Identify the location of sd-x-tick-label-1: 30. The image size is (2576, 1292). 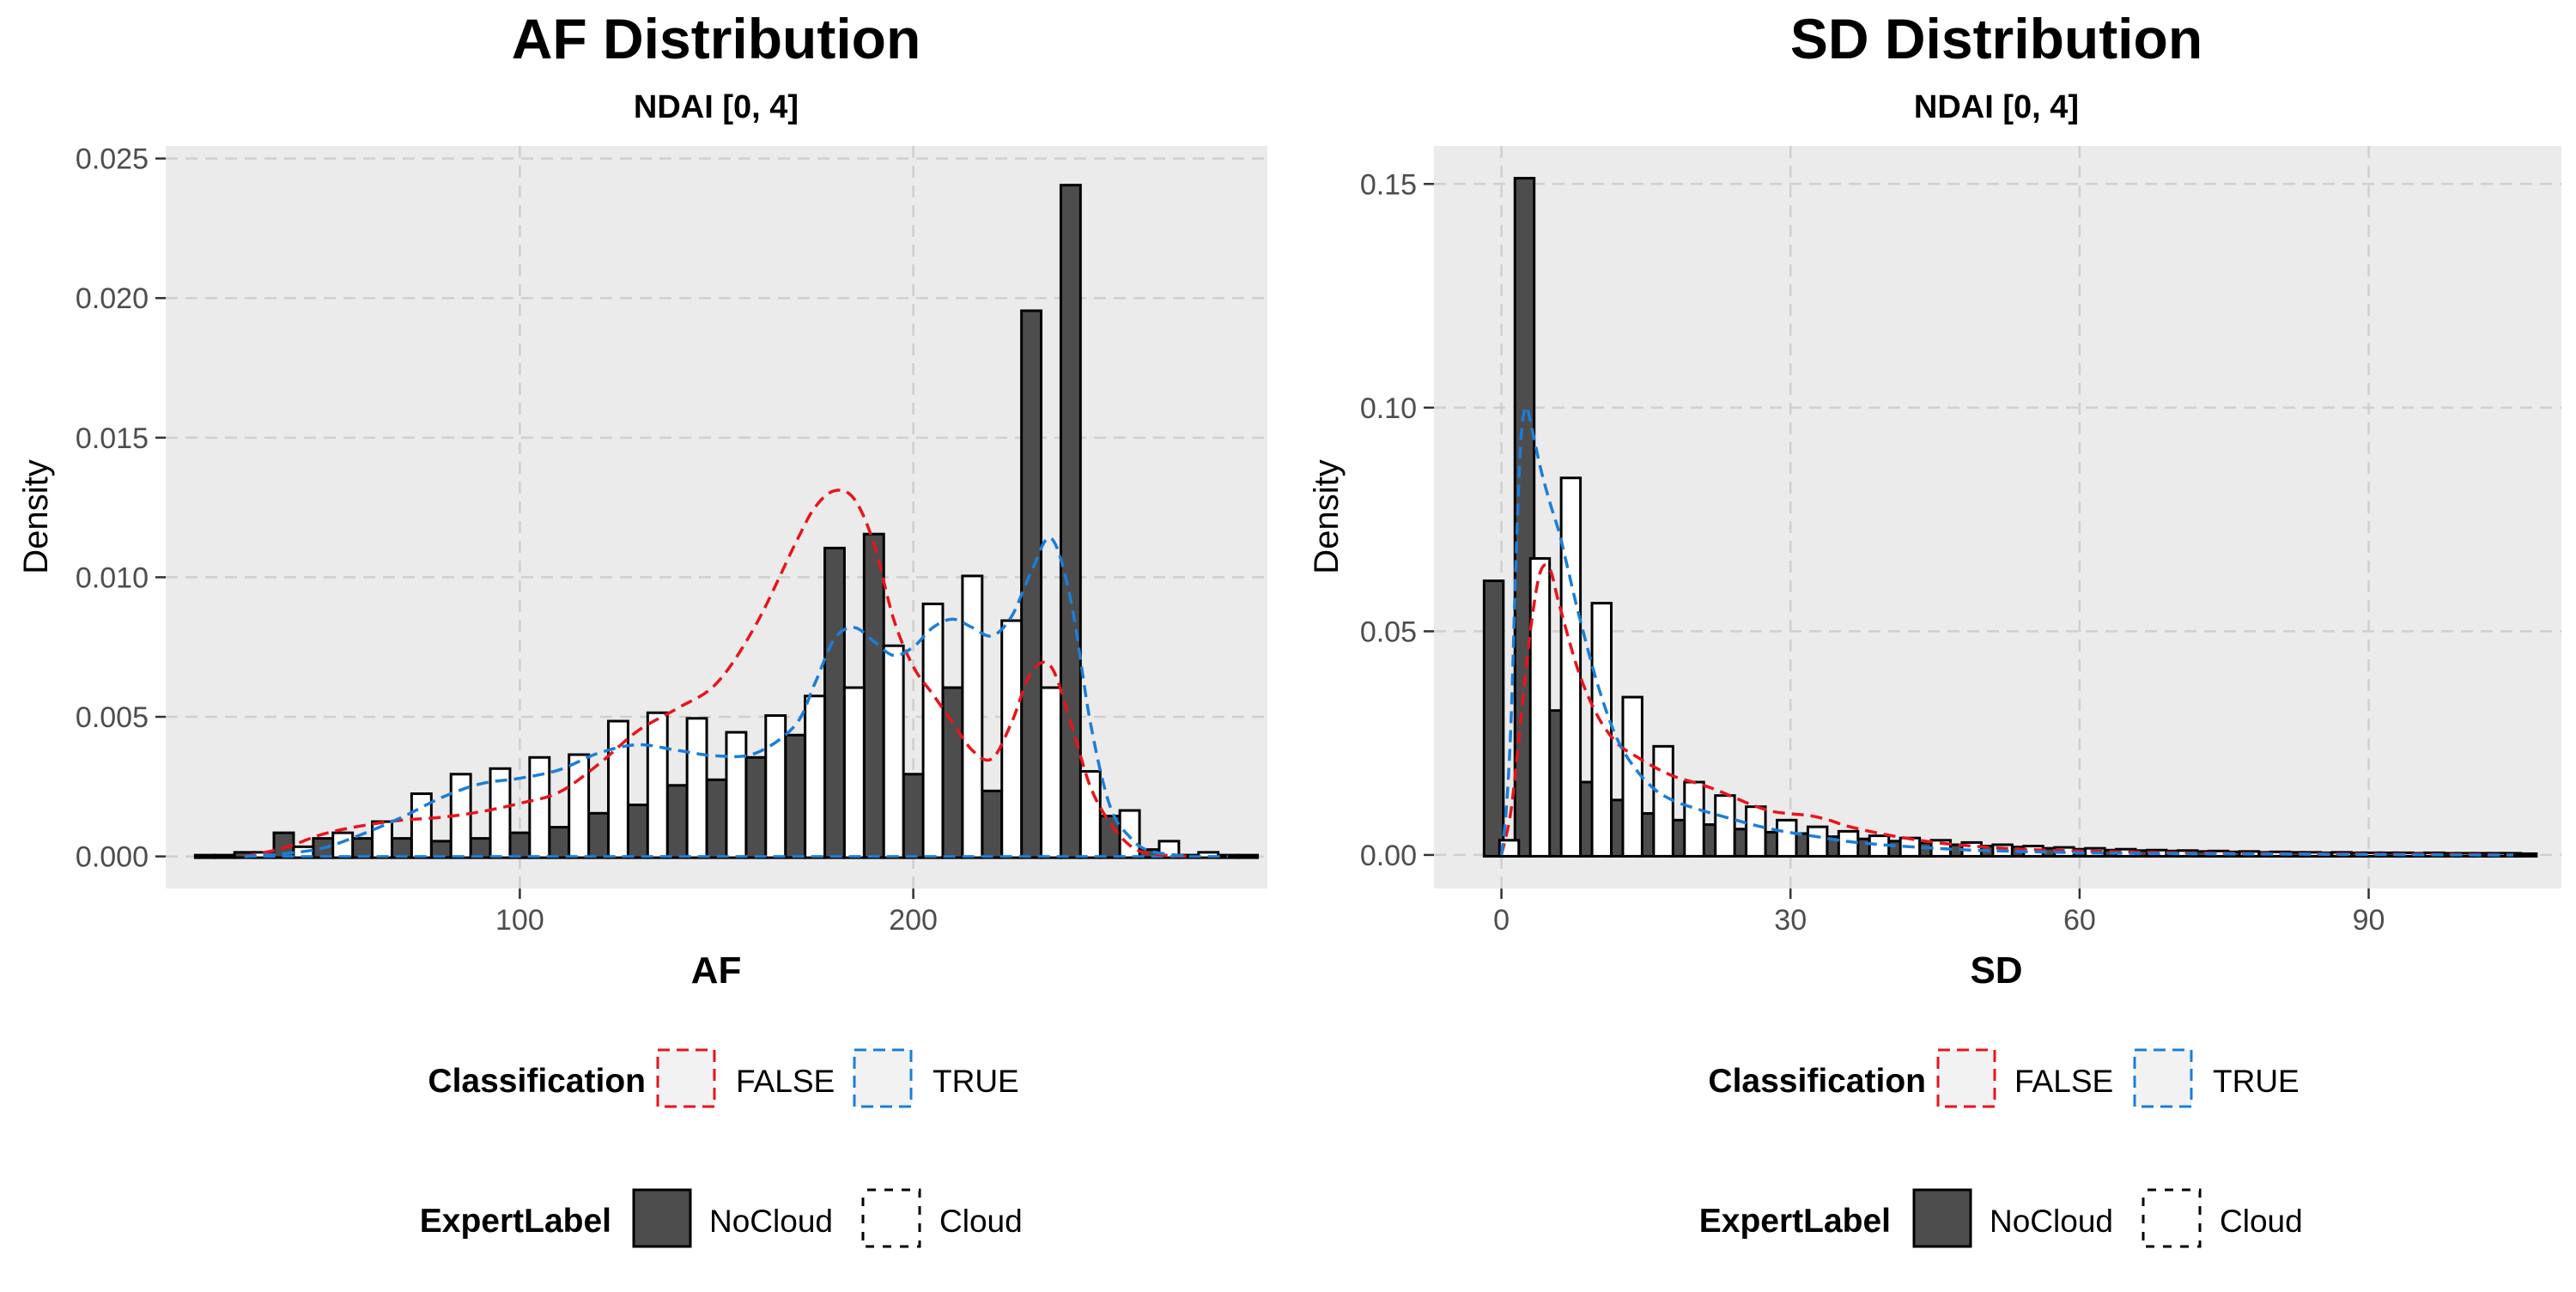
(1791, 920).